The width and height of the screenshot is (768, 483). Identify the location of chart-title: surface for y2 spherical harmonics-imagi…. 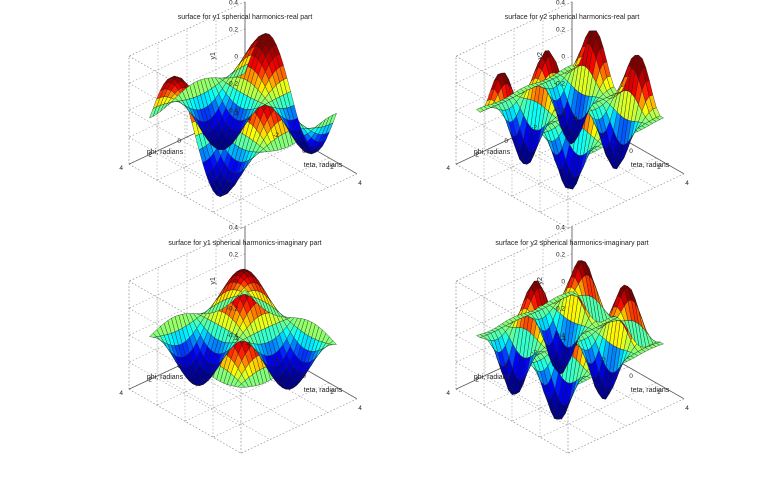
(571, 243).